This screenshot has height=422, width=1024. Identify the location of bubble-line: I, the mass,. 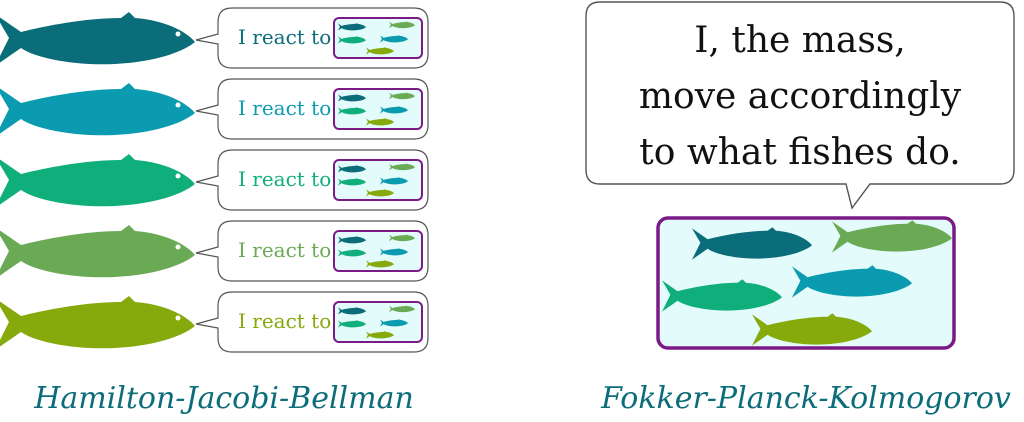
(800, 40).